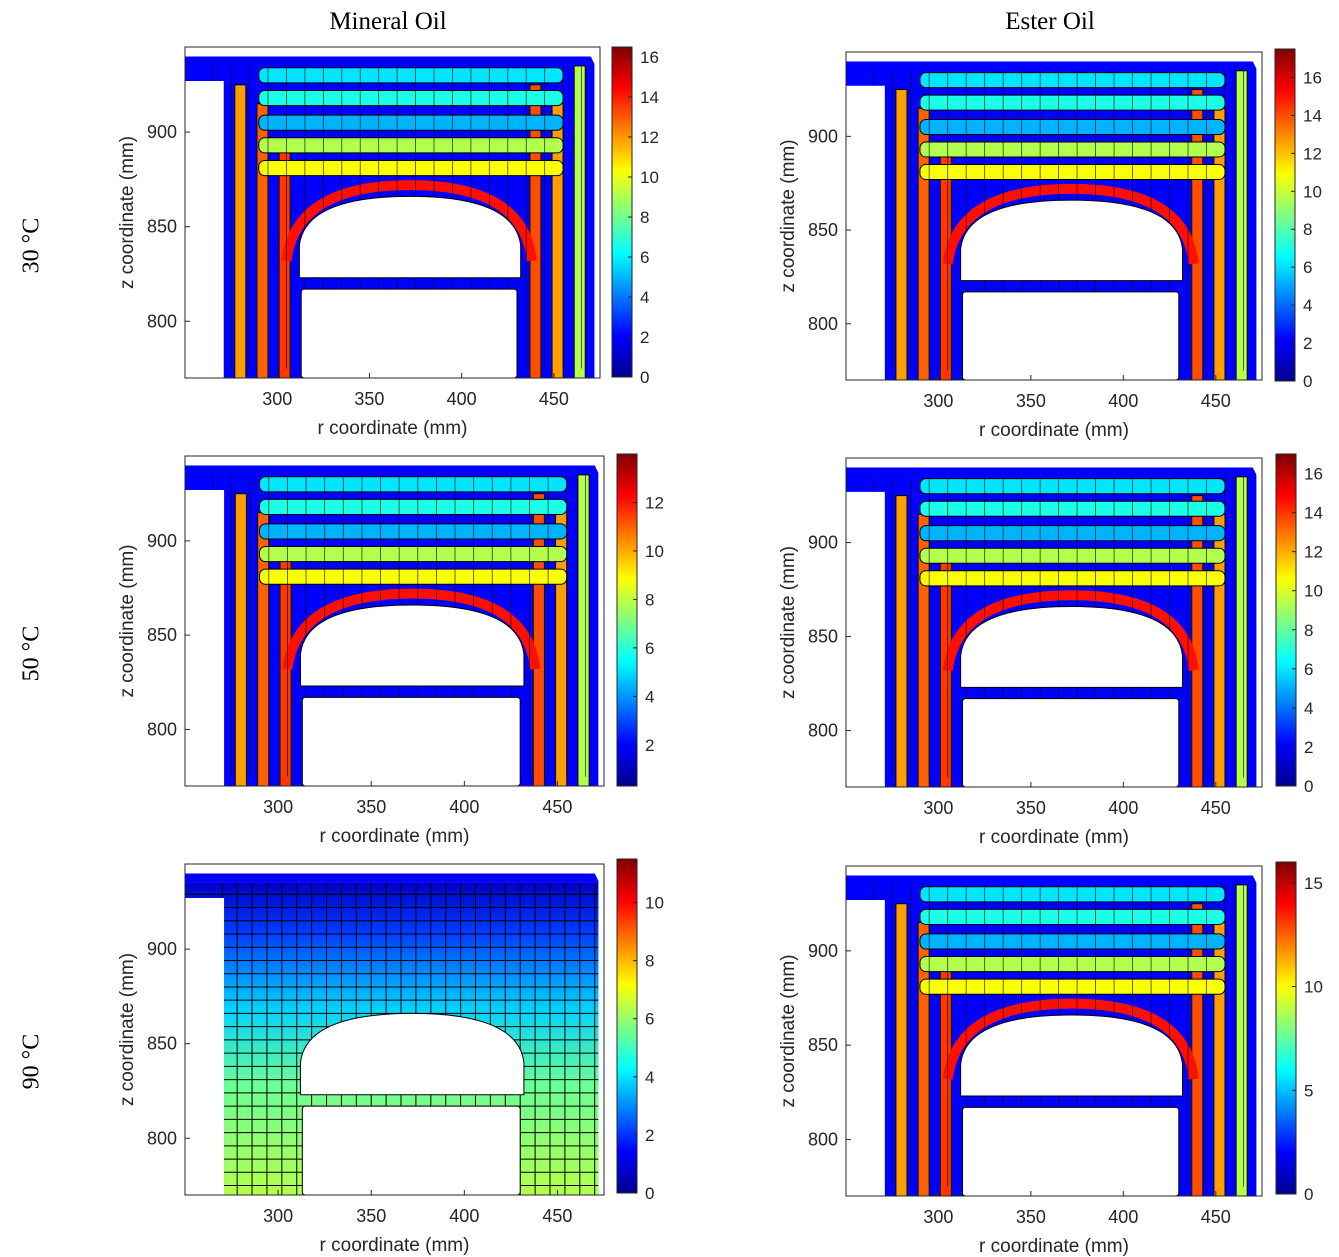 This screenshot has width=1339, height=1257. I want to click on core-arc, so click(409, 221).